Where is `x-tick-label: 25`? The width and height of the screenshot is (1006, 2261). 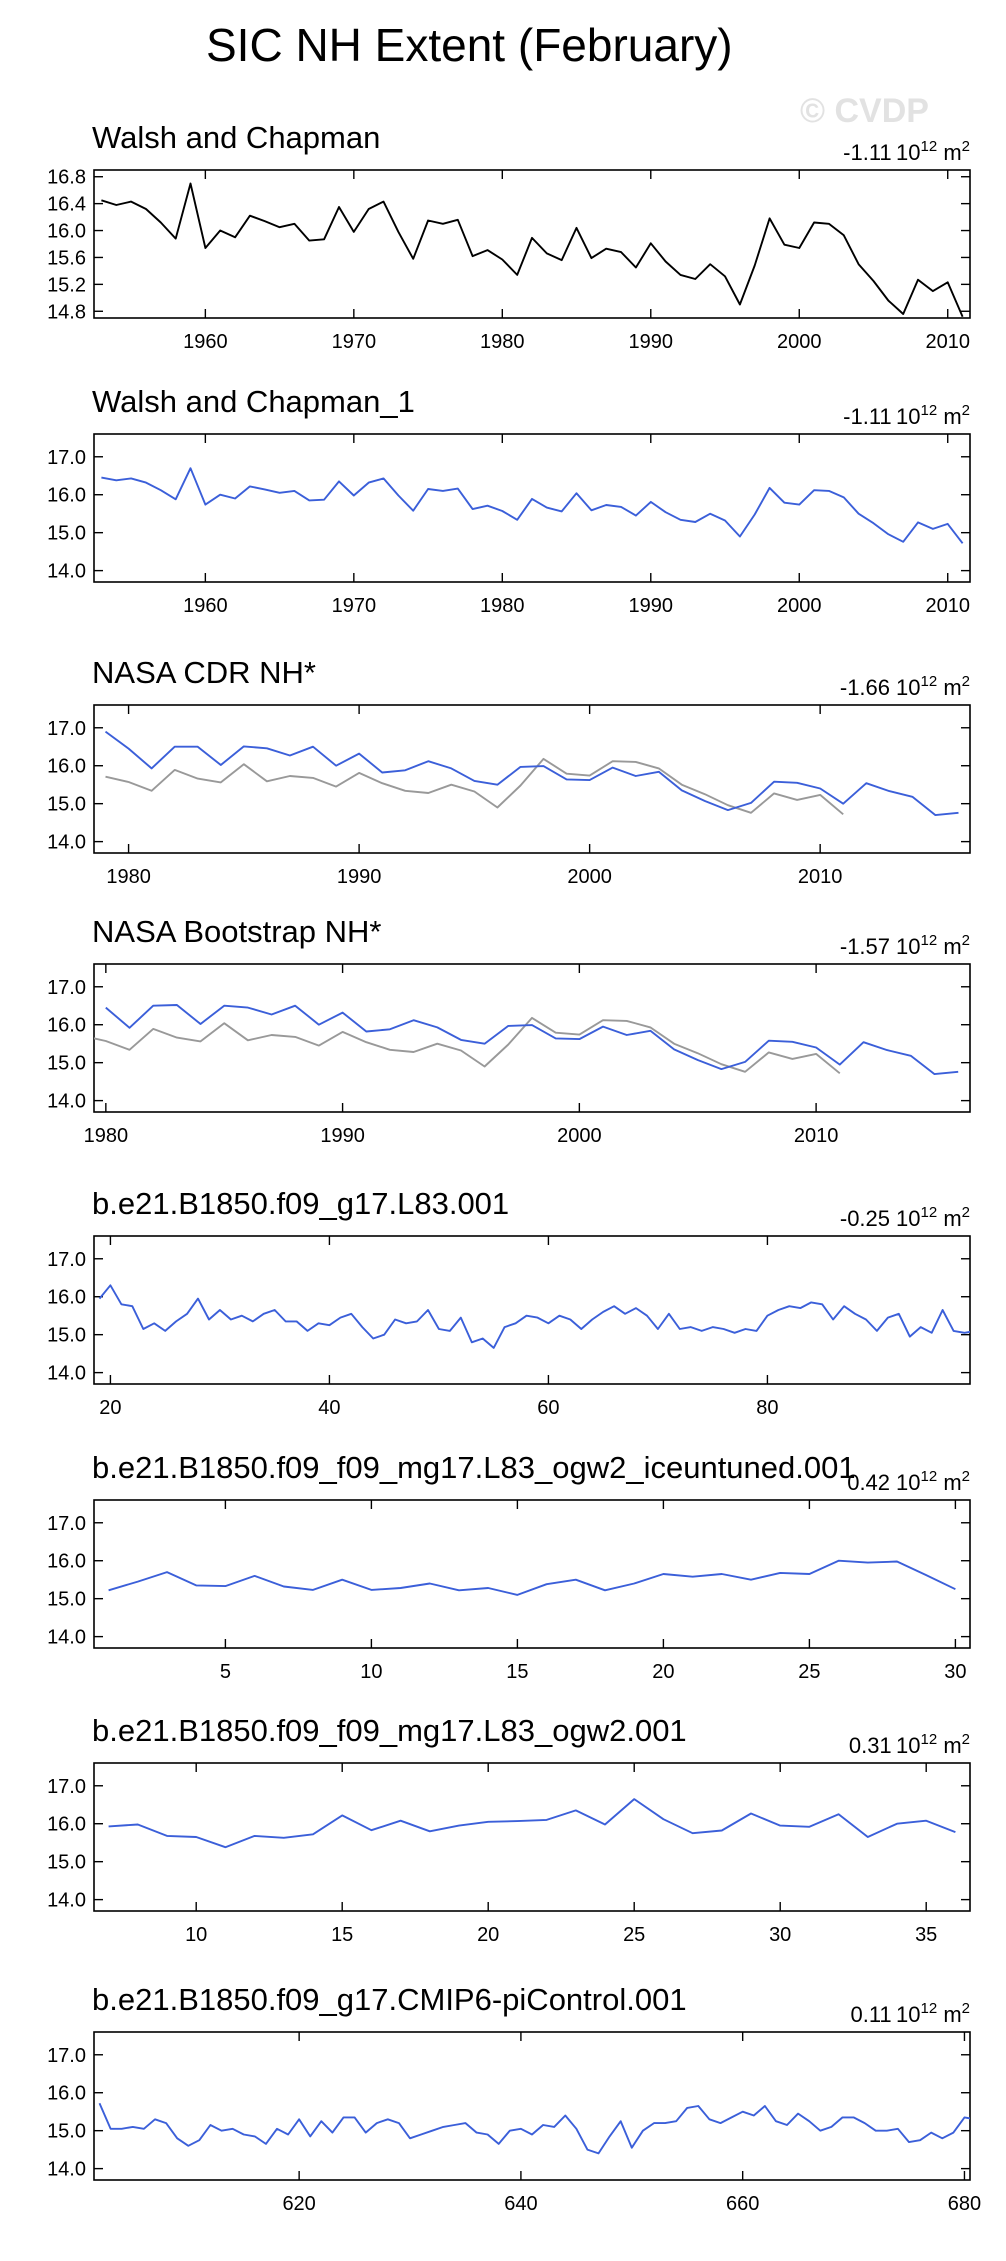
x-tick-label: 25 is located at coordinates (809, 1672).